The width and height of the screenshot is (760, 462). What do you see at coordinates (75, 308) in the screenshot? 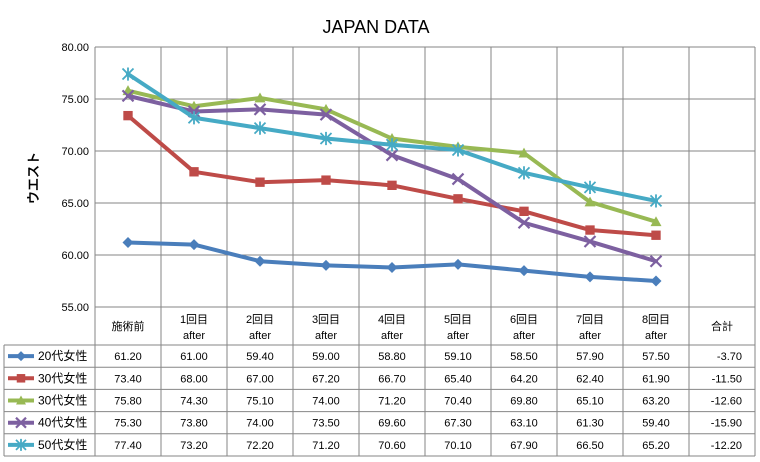
I see `y-tick-label: 55.00` at bounding box center [75, 308].